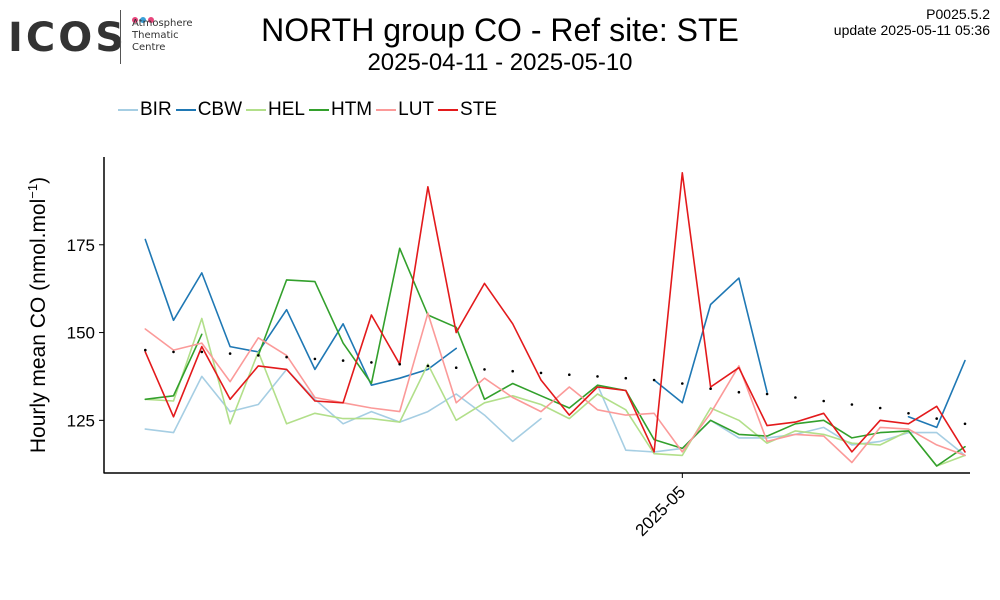  What do you see at coordinates (38, 326) in the screenshot?
I see `y-axis-label-text: Hourly mean CO (nmol.mol` at bounding box center [38, 326].